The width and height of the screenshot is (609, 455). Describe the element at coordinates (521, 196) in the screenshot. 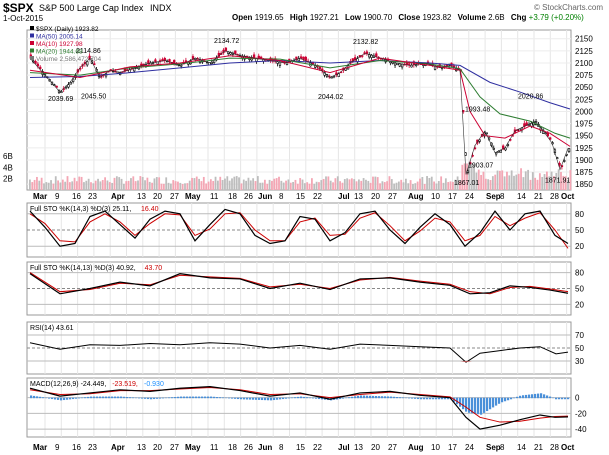

I see `x-day-label: 14` at that location.